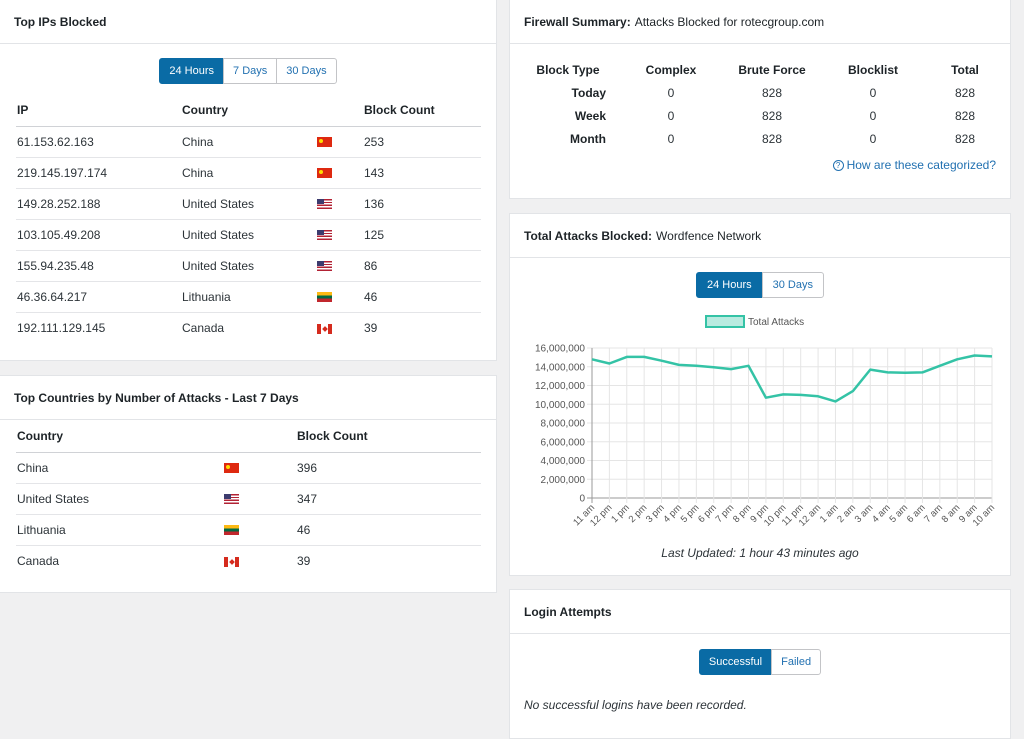  Describe the element at coordinates (872, 69) in the screenshot. I see `column-header-blocklist: Blocklist` at that location.